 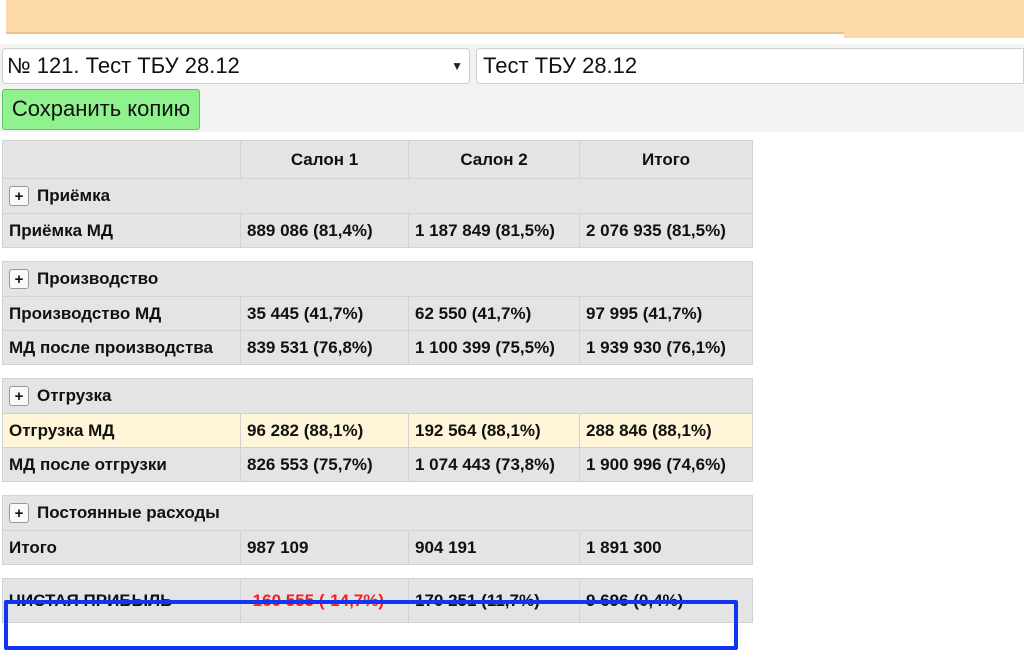 I want to click on expand-reception-button: +, so click(x=19, y=196).